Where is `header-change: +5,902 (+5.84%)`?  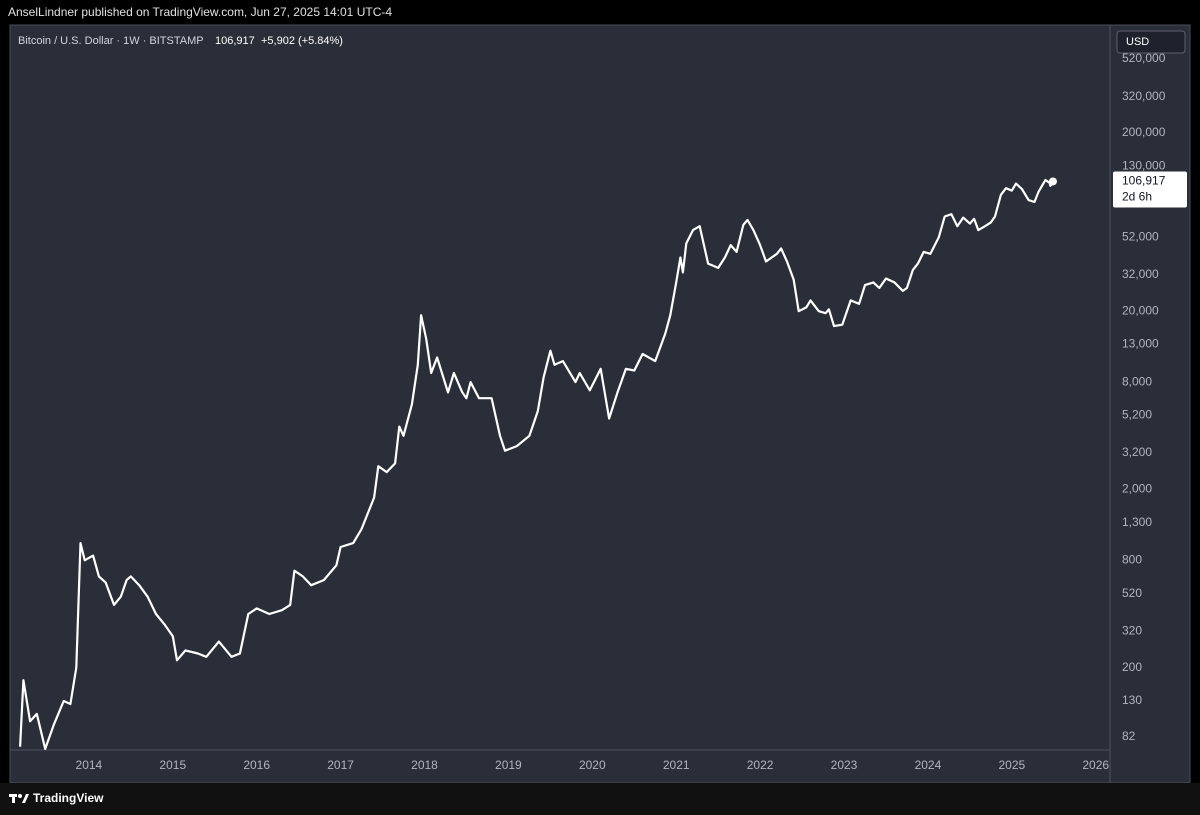
header-change: +5,902 (+5.84%) is located at coordinates (302, 41).